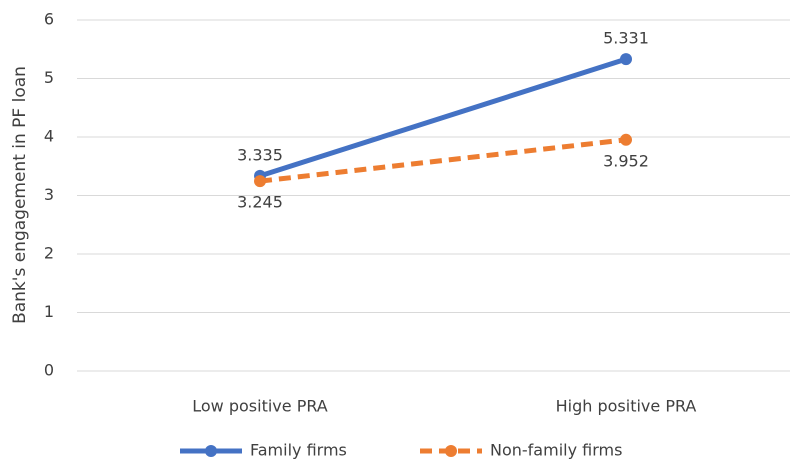 The image size is (798, 463). What do you see at coordinates (49, 136) in the screenshot?
I see `y-tick-label: 4` at bounding box center [49, 136].